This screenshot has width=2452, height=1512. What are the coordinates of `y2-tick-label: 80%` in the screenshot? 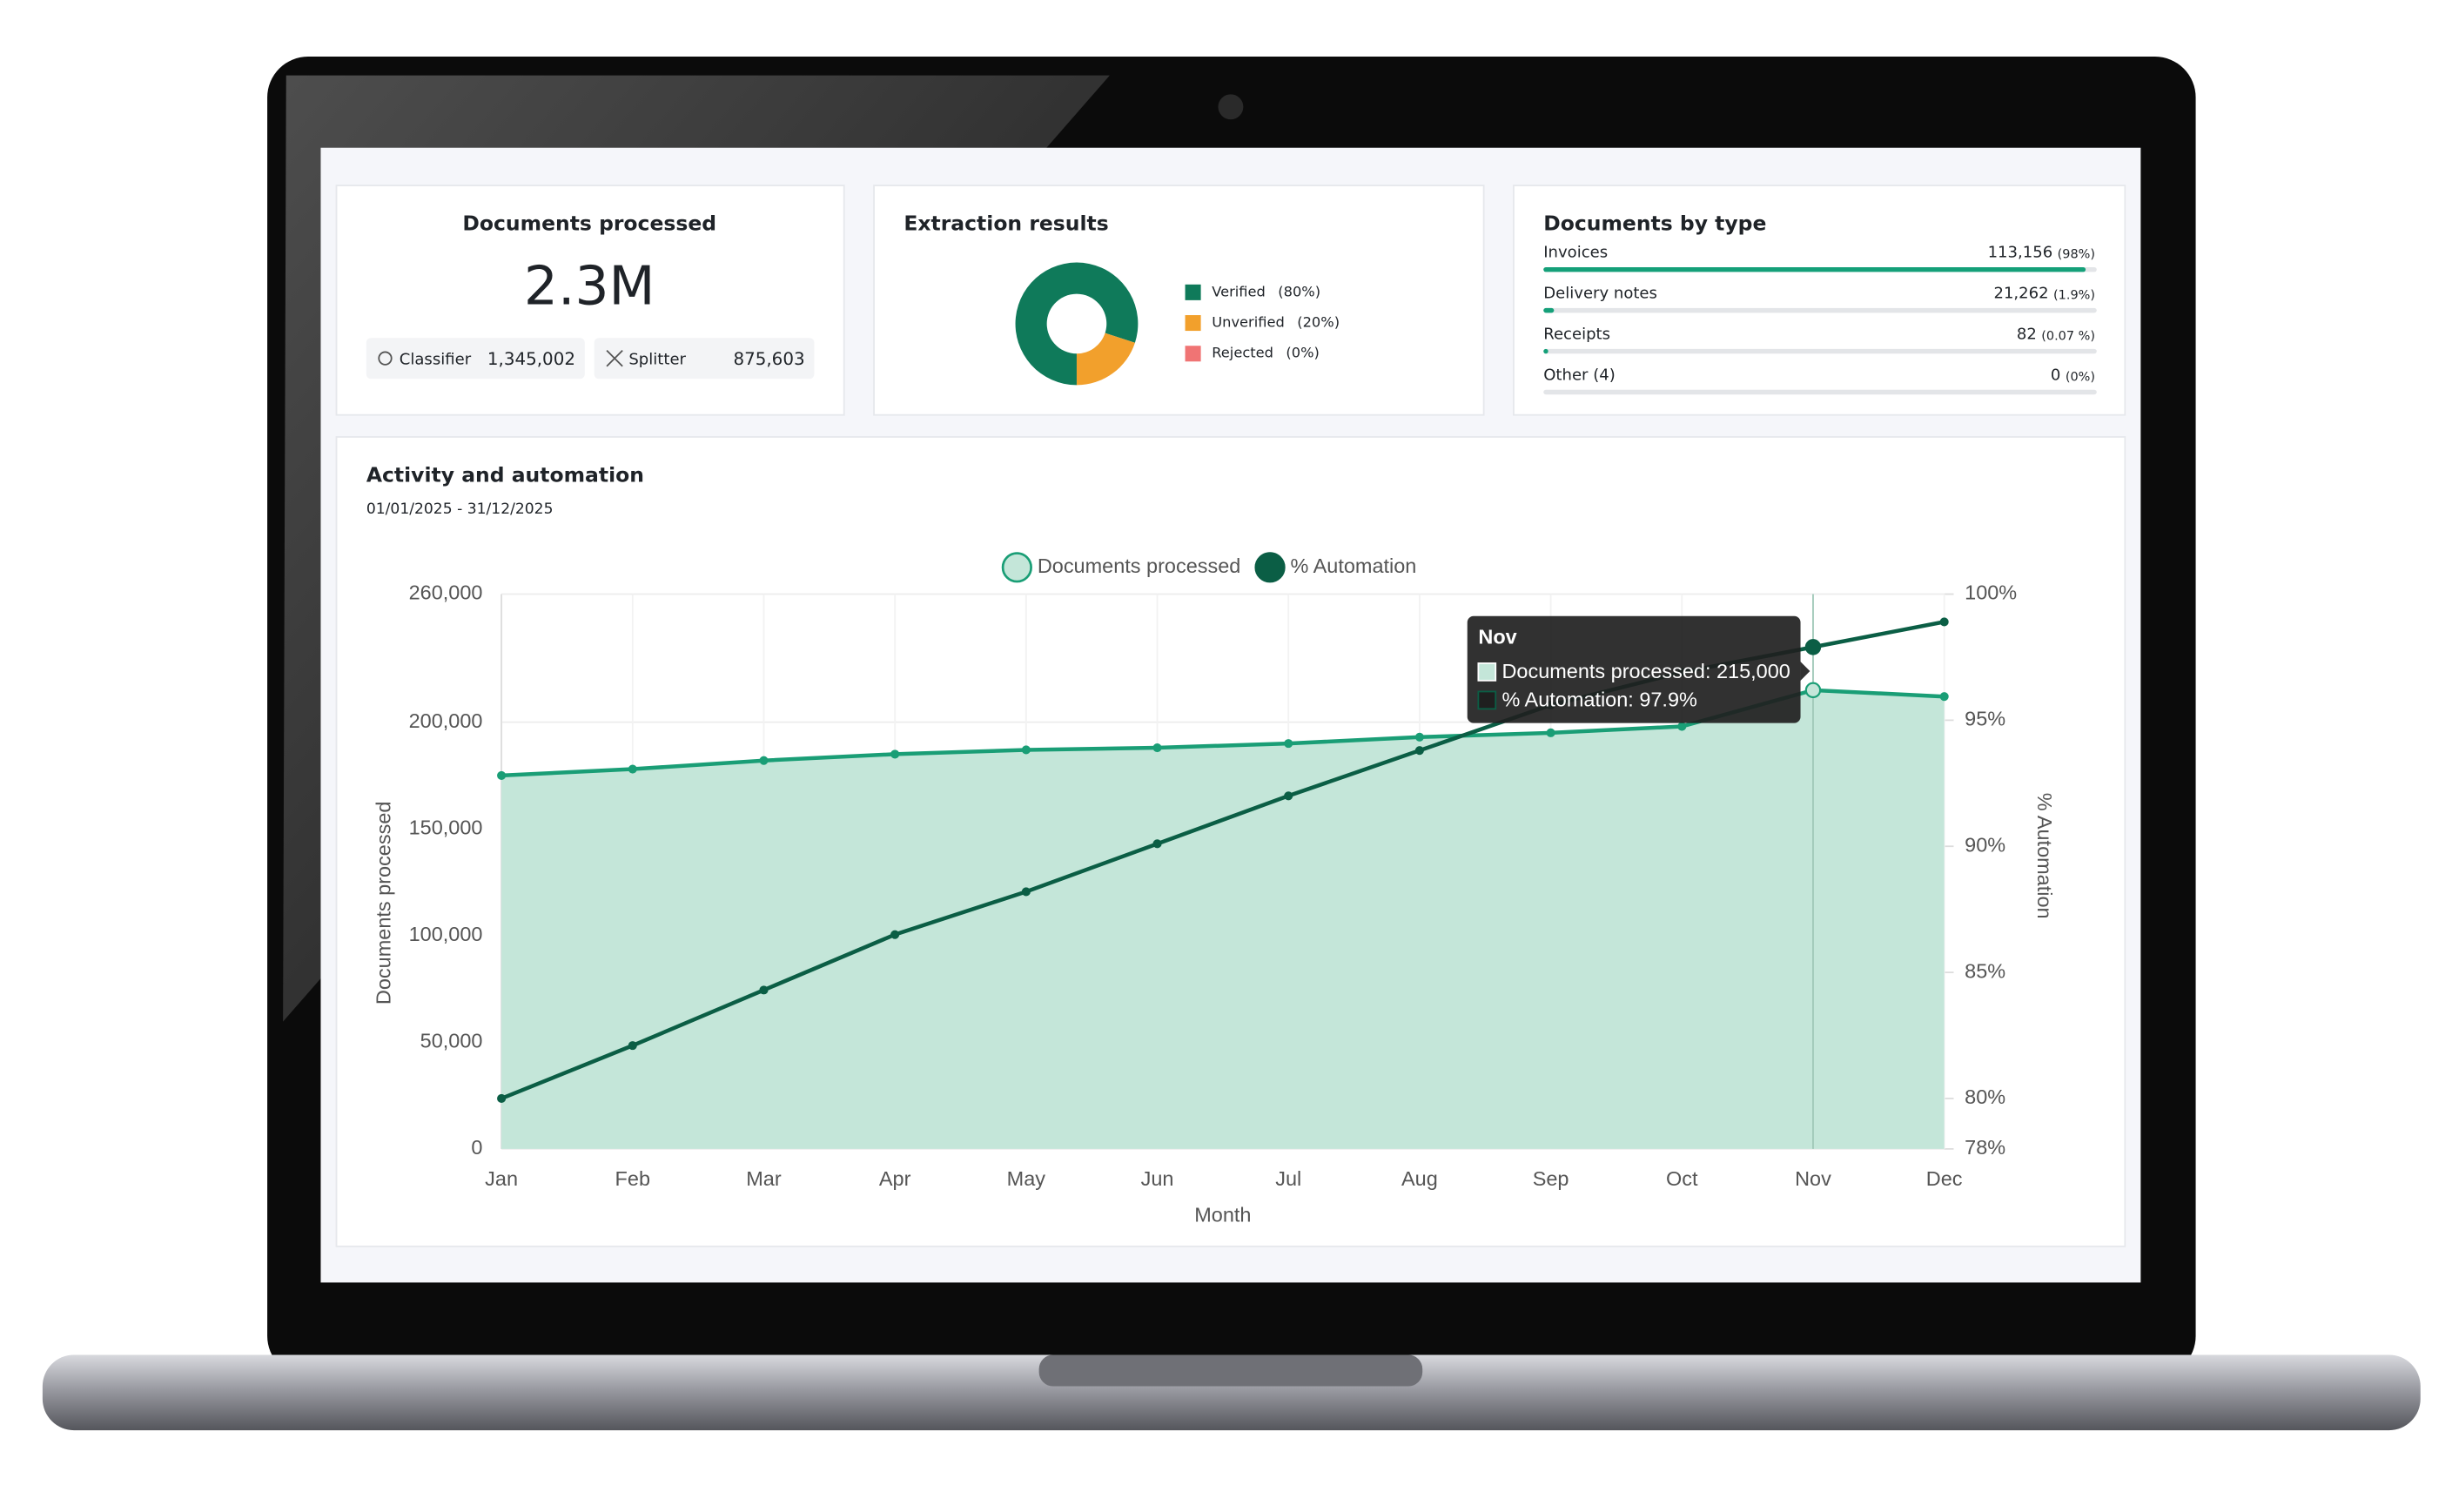 It's located at (1985, 1096).